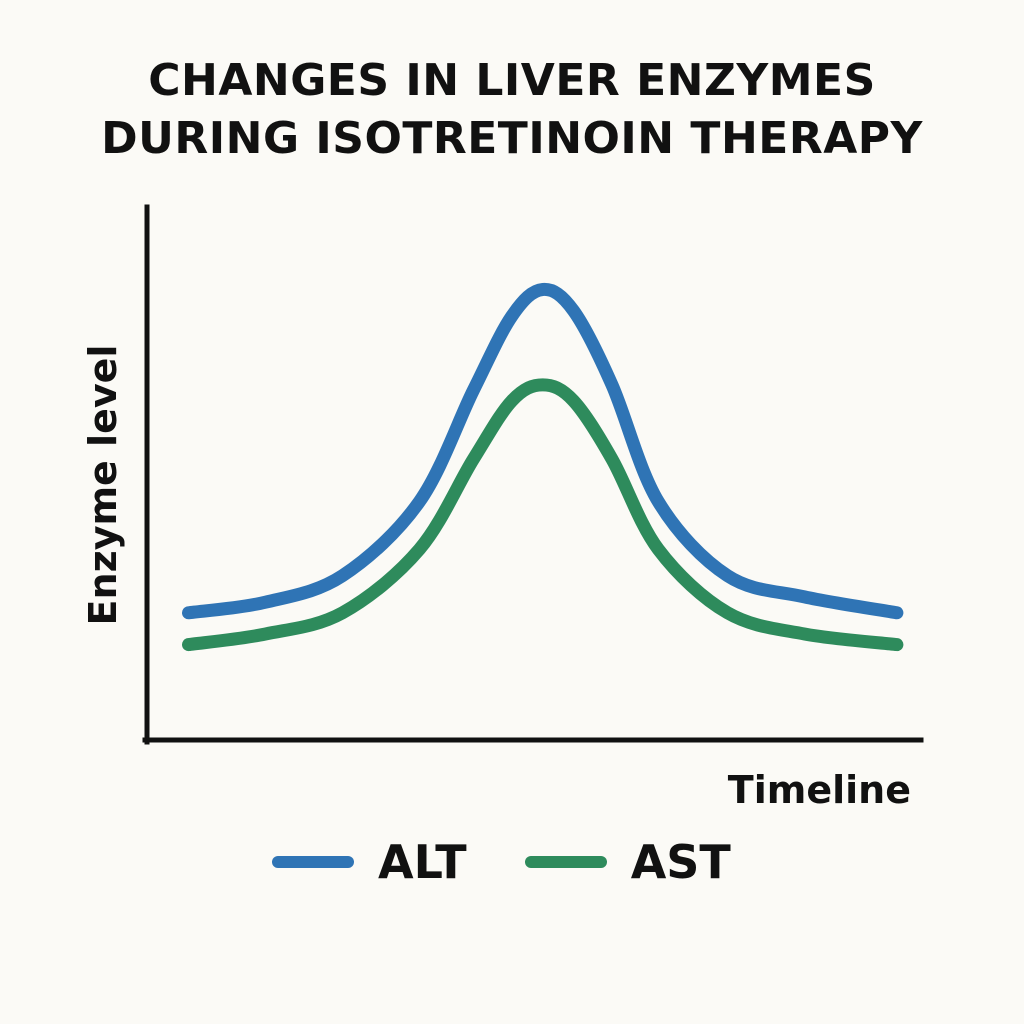 The width and height of the screenshot is (1024, 1024). What do you see at coordinates (103, 485) in the screenshot?
I see `y-axis-label: Enzyme level` at bounding box center [103, 485].